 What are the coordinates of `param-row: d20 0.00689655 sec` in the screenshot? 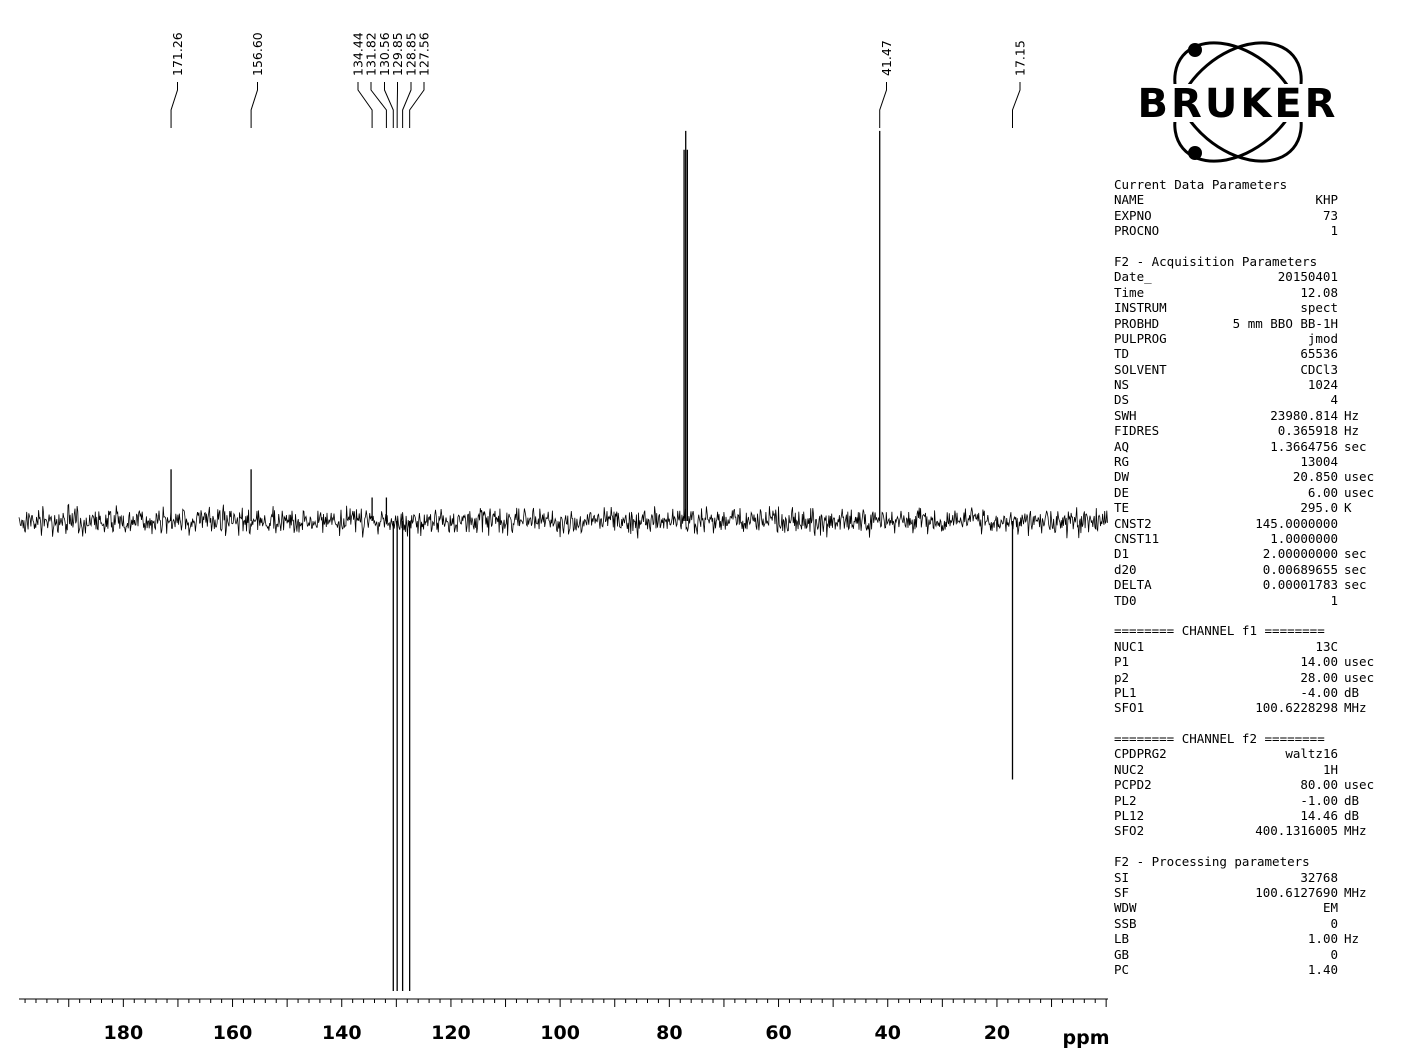 It's located at (1270, 569).